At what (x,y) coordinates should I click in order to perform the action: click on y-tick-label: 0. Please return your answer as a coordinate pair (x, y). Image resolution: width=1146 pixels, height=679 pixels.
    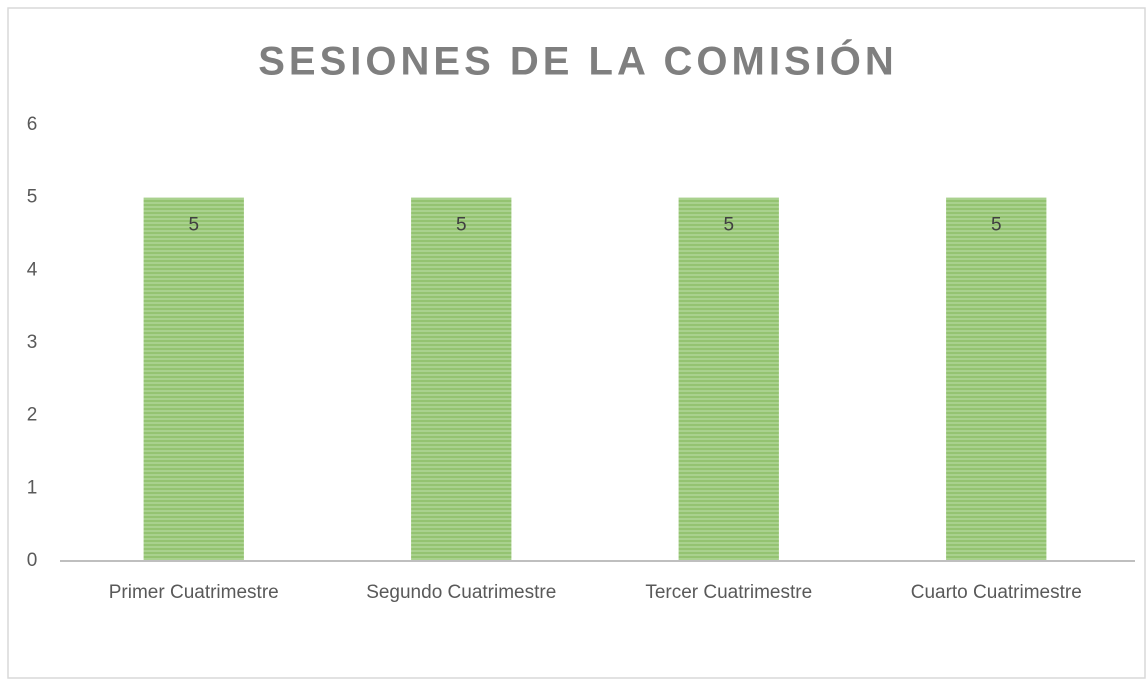
    Looking at the image, I should click on (32, 560).